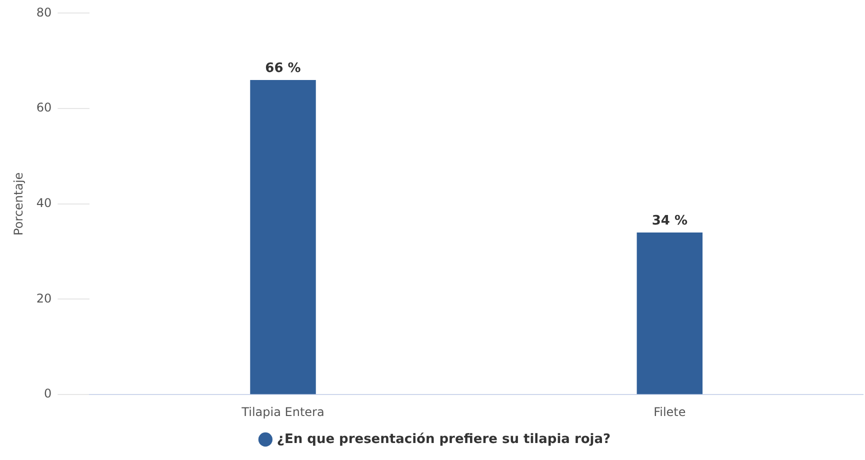 The image size is (865, 460). What do you see at coordinates (282, 411) in the screenshot?
I see `x-tick-label: Tilapia Entera` at bounding box center [282, 411].